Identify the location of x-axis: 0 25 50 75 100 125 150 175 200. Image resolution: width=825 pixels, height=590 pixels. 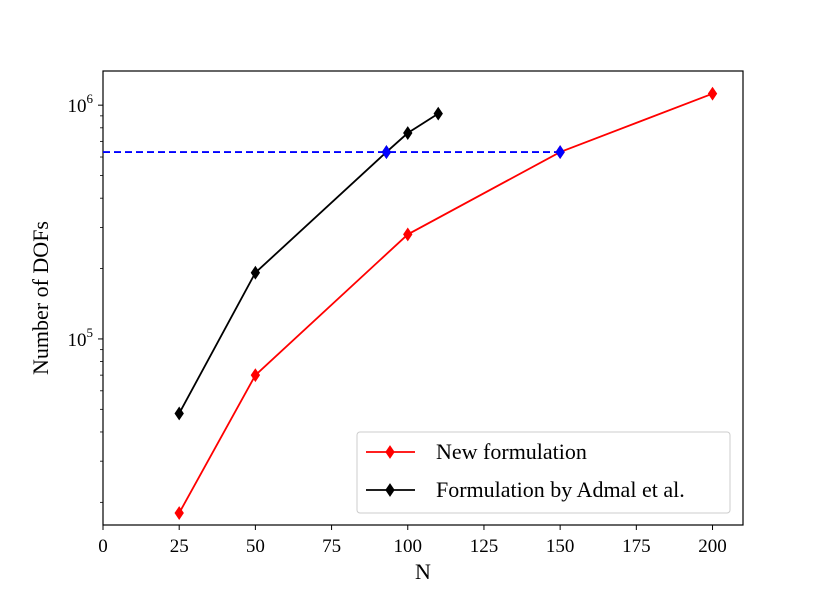
(412, 541).